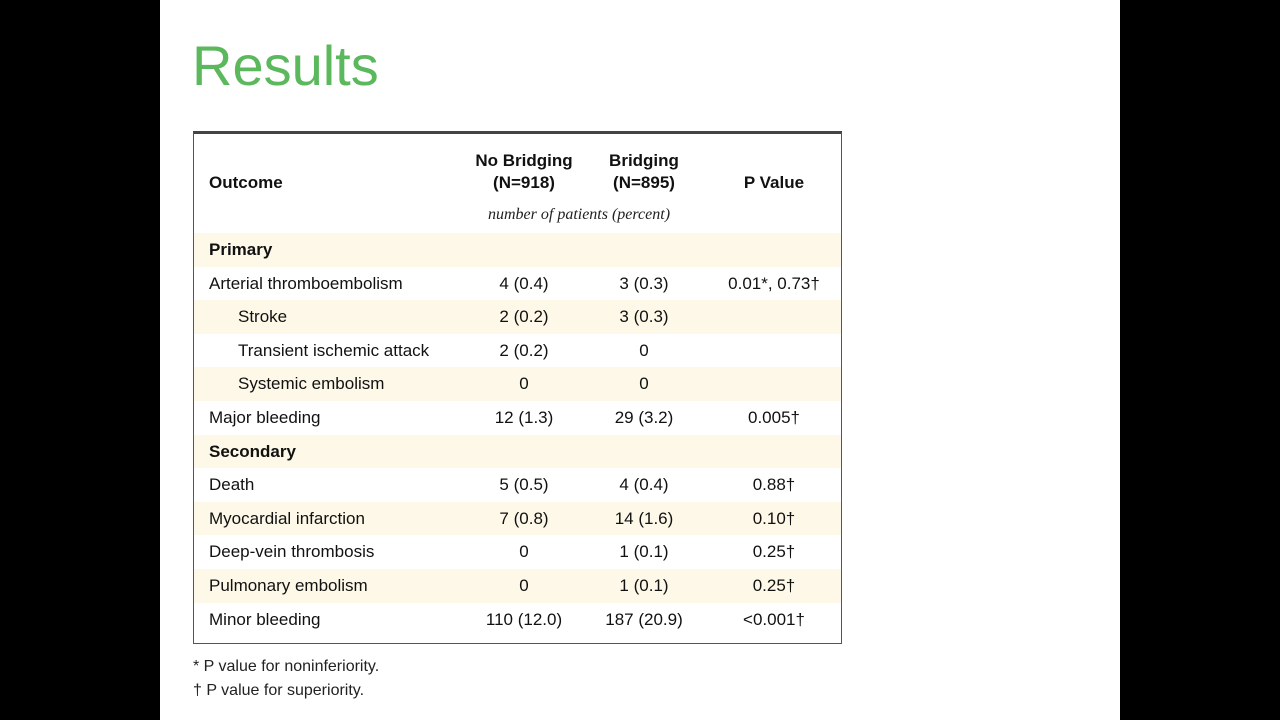 The image size is (1280, 720). What do you see at coordinates (286, 666) in the screenshot?
I see `footnote-noninferiority: * P value for noninferiority.` at bounding box center [286, 666].